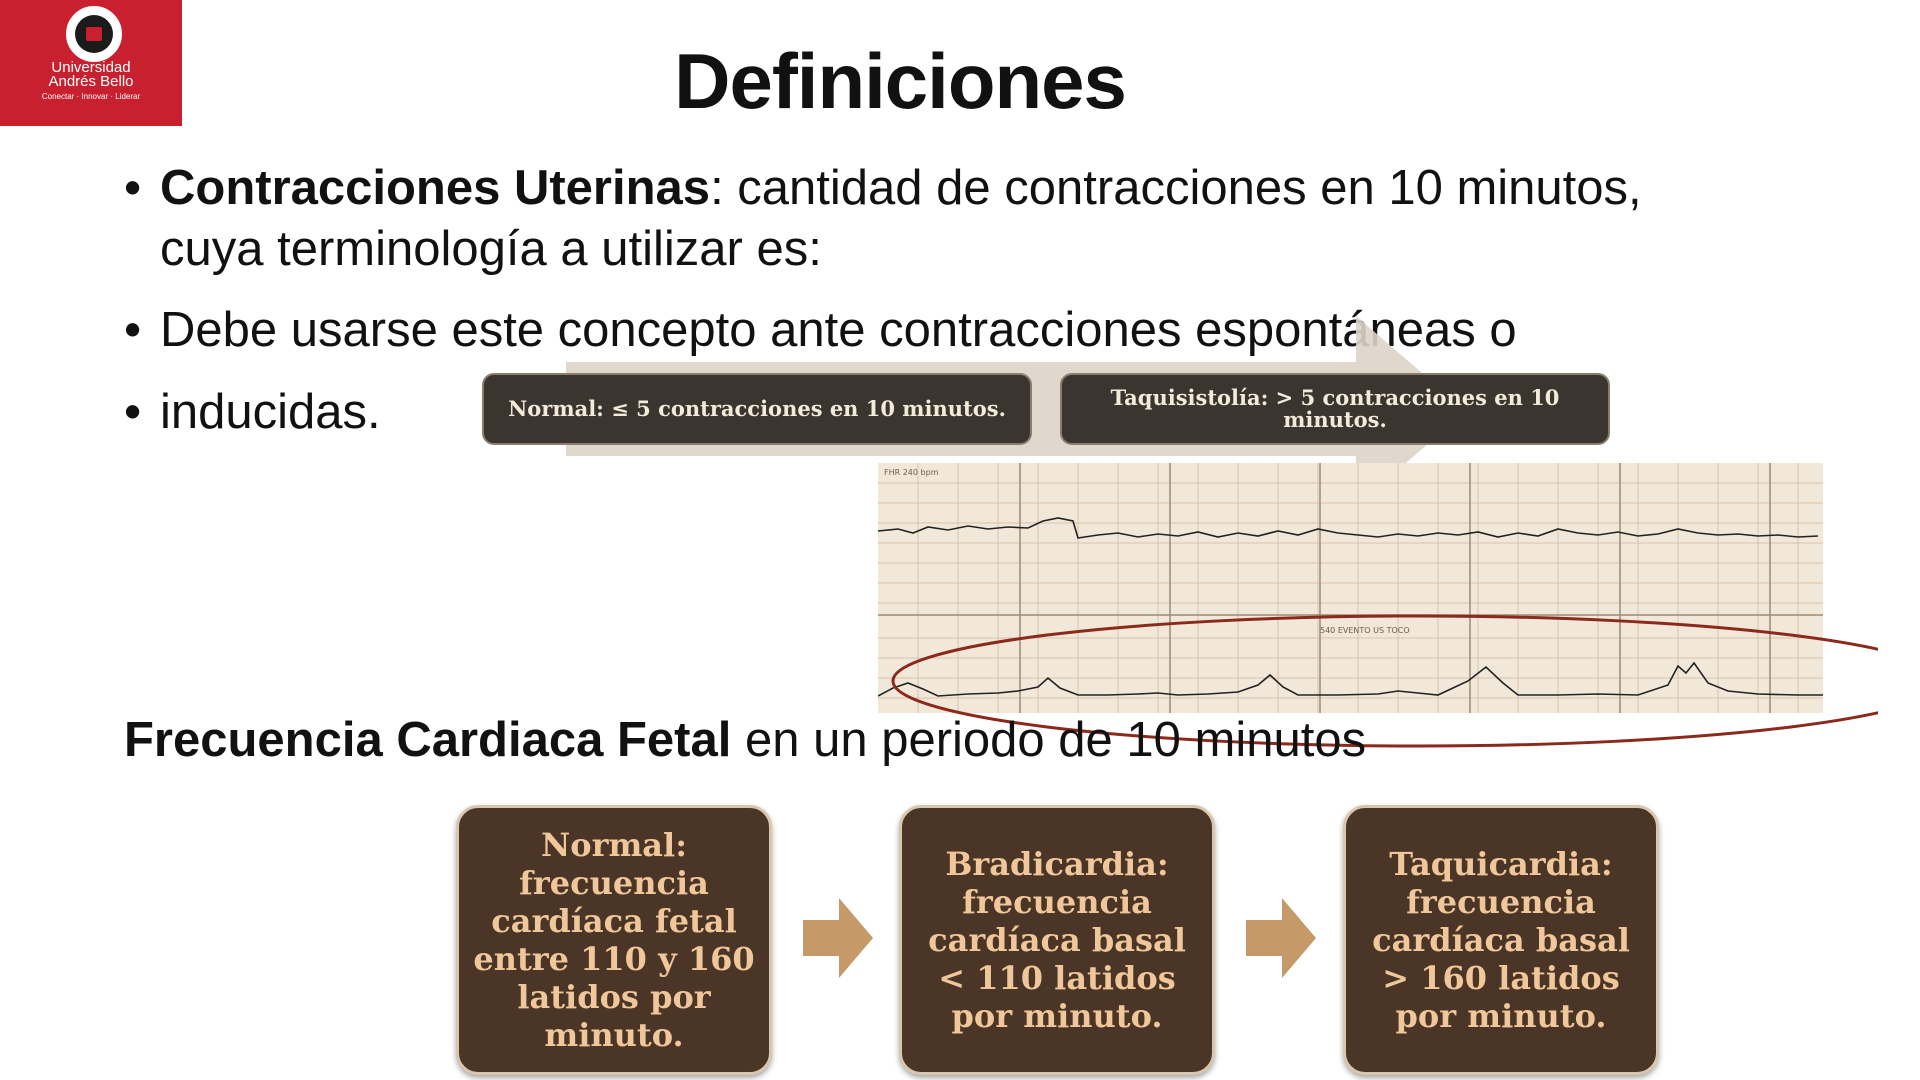 The image size is (1920, 1080). I want to click on bullet-term: Contracciones Uterinas, so click(435, 188).